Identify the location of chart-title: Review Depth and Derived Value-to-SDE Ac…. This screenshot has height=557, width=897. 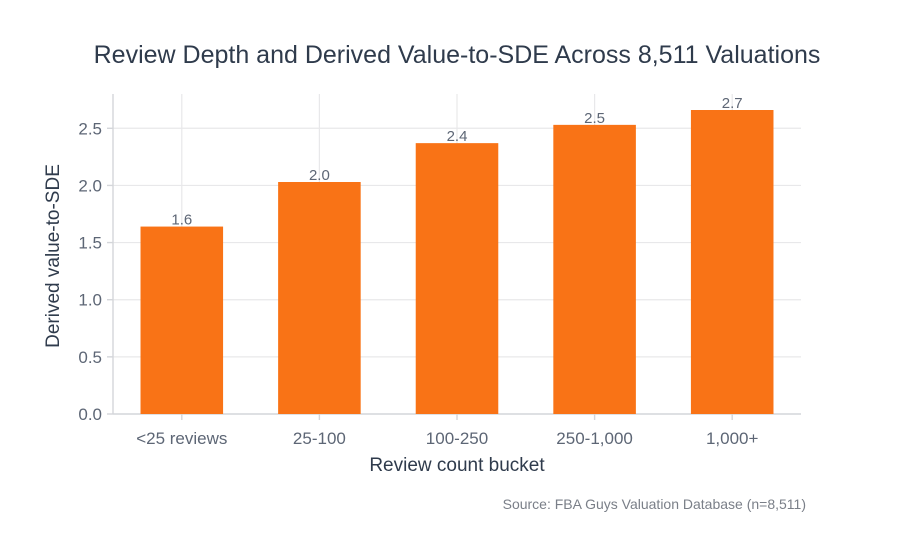
(457, 55).